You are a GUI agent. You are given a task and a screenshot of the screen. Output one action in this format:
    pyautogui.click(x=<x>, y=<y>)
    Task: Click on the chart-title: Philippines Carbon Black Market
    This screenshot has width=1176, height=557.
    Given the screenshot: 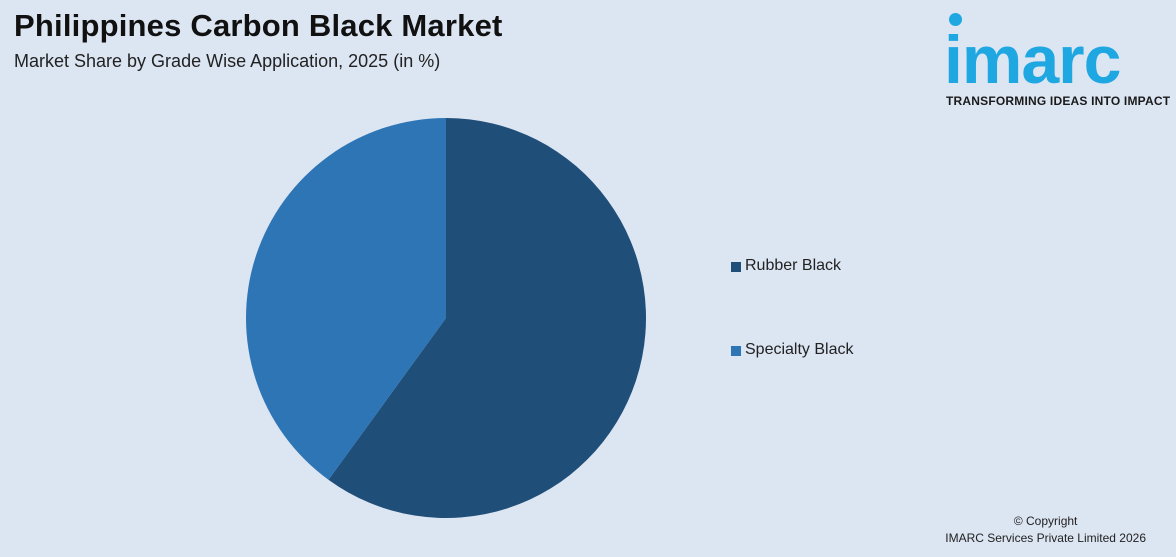 What is the action you would take?
    pyautogui.click(x=258, y=25)
    